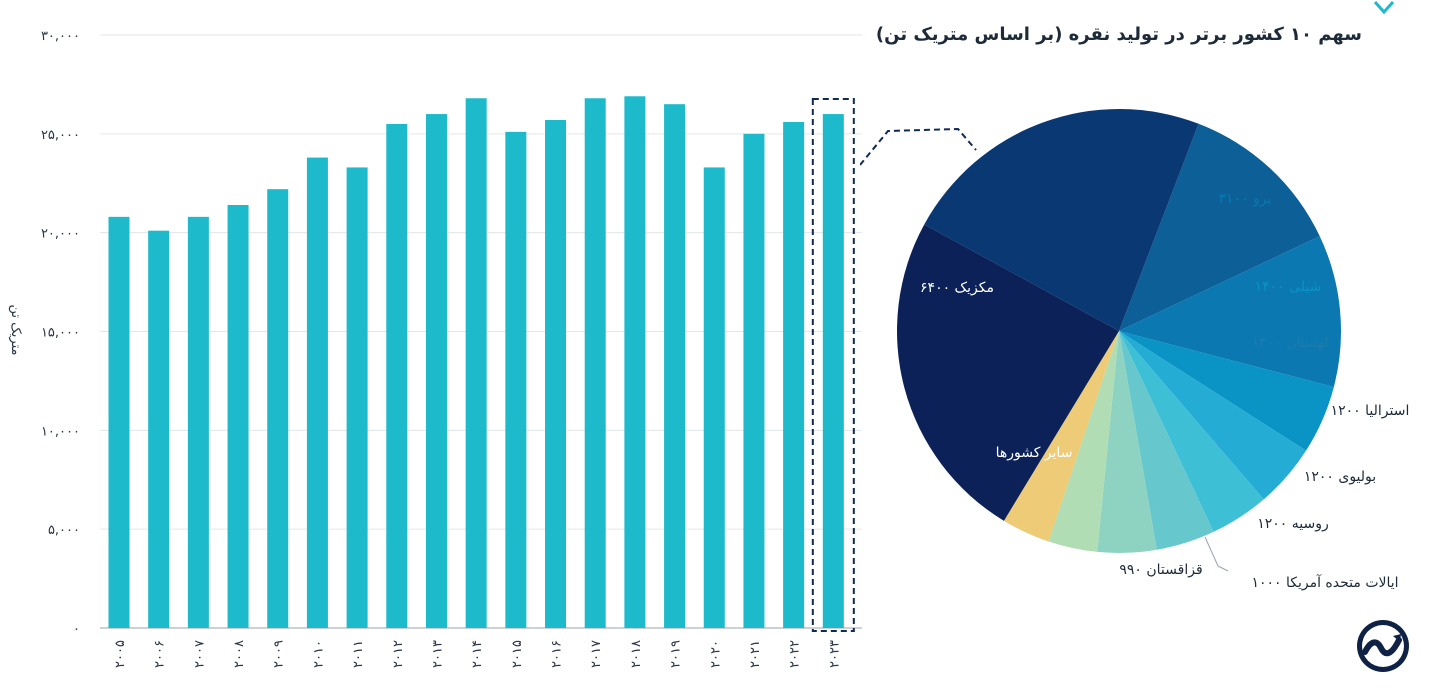  Describe the element at coordinates (795, 654) in the screenshot. I see `x-tick-label: ۲۰۲۲` at that location.